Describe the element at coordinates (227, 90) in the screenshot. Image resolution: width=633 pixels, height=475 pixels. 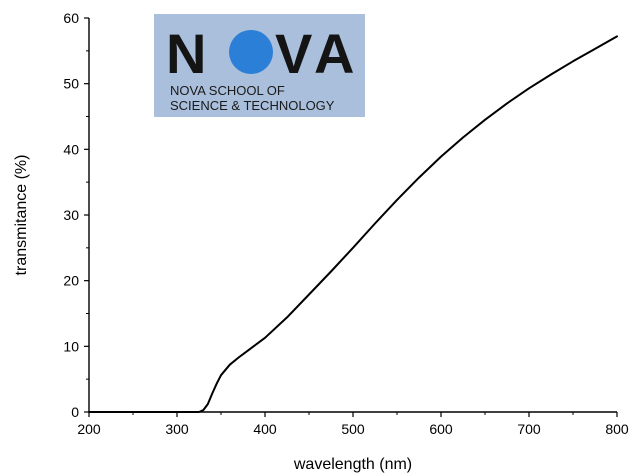
I see `logo-line-1: NOVA SCHOOL OF` at that location.